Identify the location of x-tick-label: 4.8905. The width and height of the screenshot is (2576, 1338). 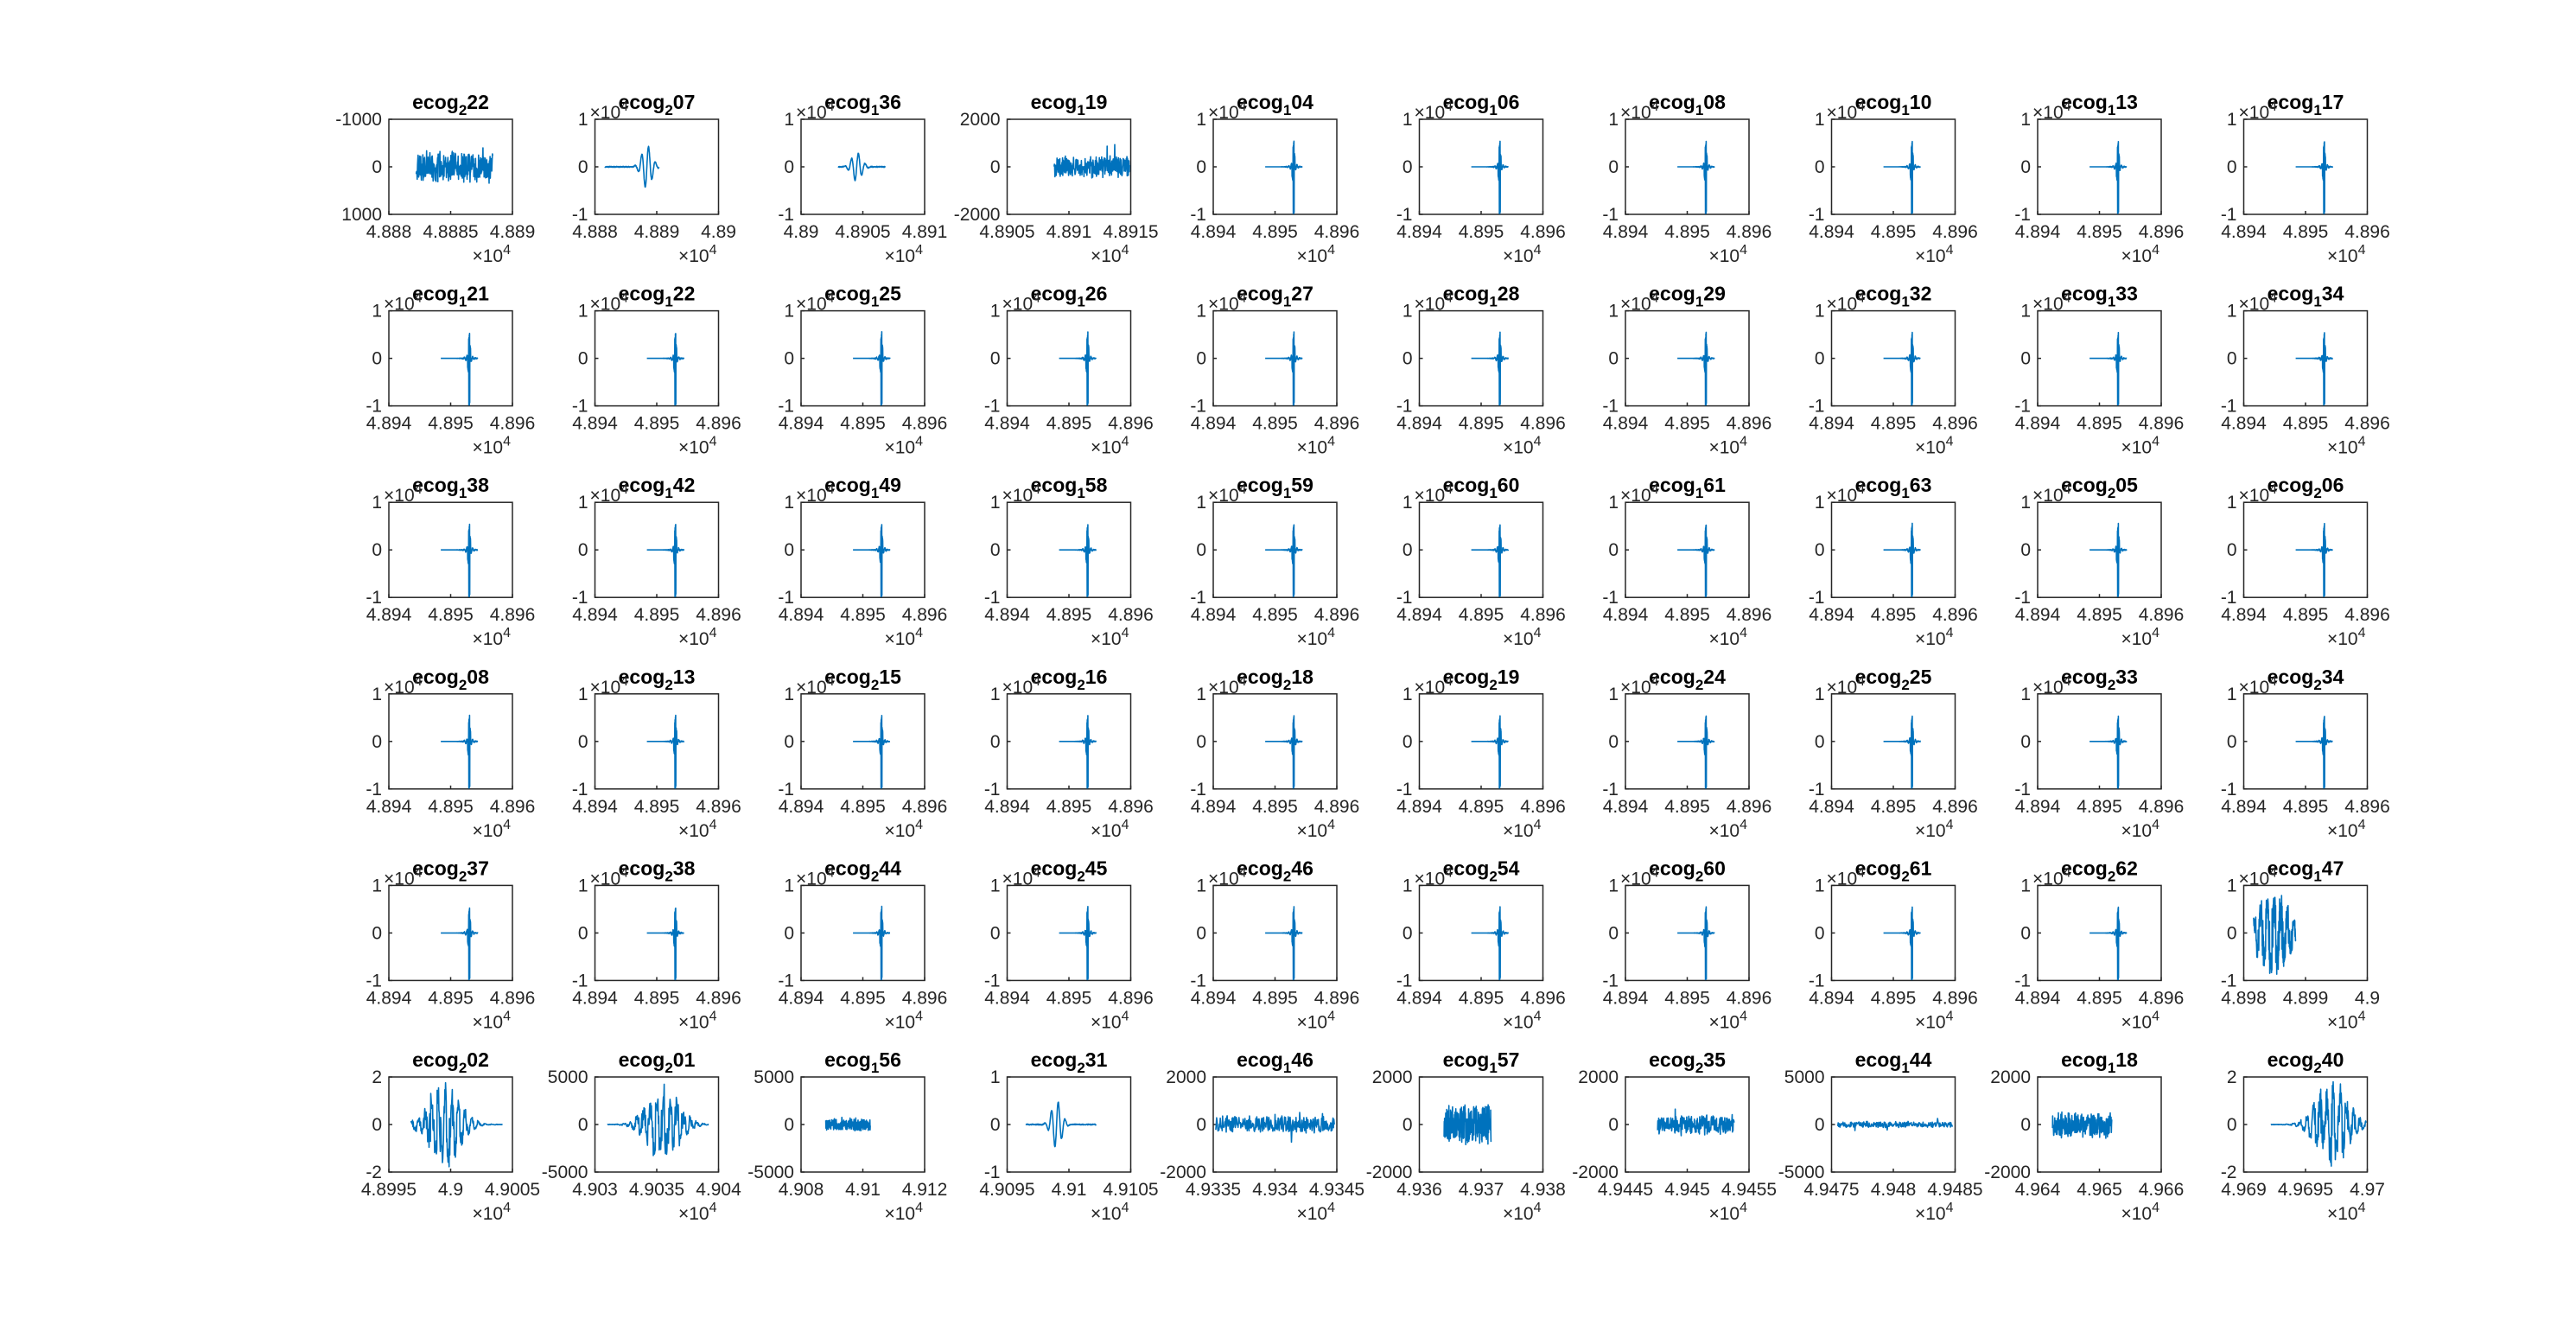
(862, 232).